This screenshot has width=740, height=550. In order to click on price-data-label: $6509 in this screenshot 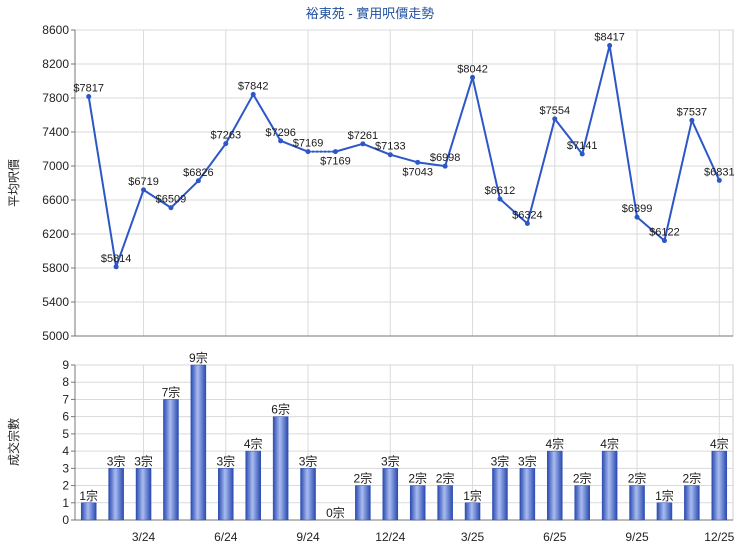, I will do `click(171, 200)`.